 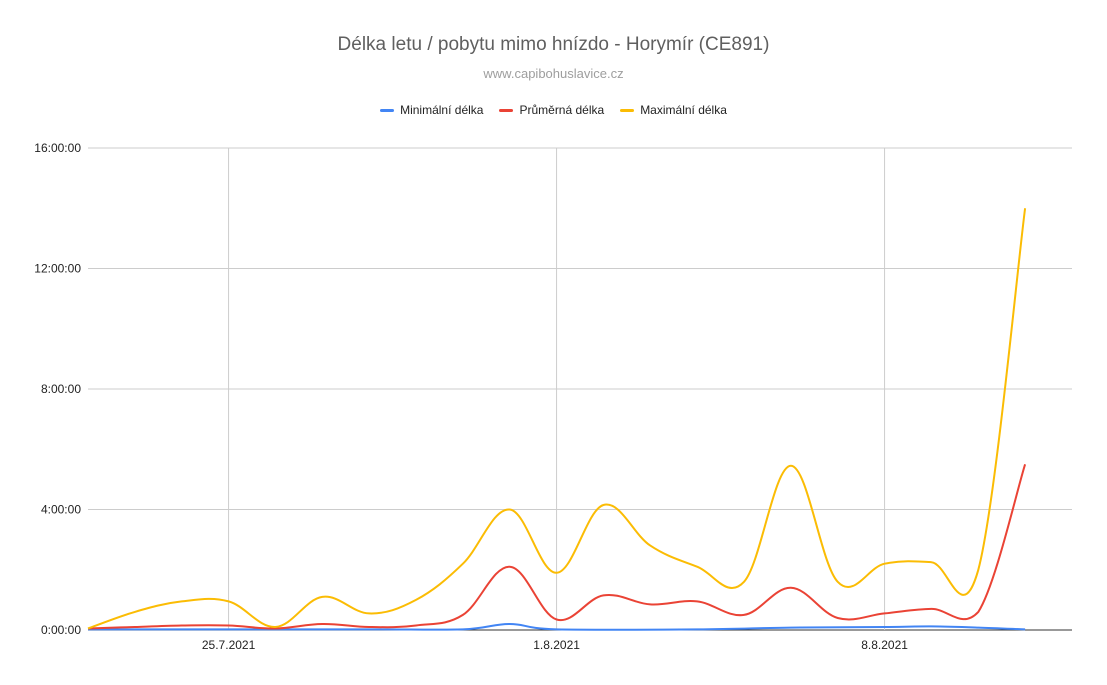 What do you see at coordinates (61, 510) in the screenshot?
I see `y-tick-label: 4:00:00` at bounding box center [61, 510].